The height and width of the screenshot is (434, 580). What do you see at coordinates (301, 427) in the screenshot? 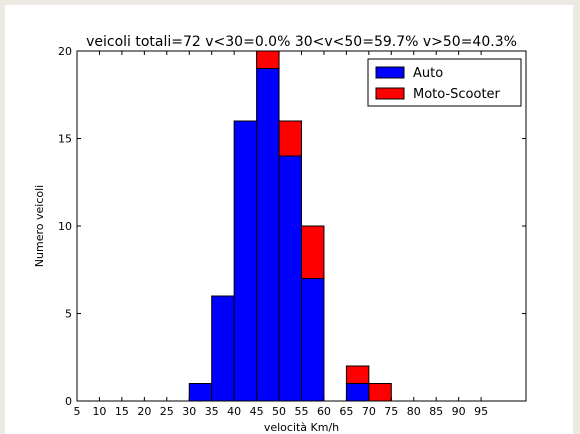
I see `x-axis-label: velocità Km/h` at bounding box center [301, 427].